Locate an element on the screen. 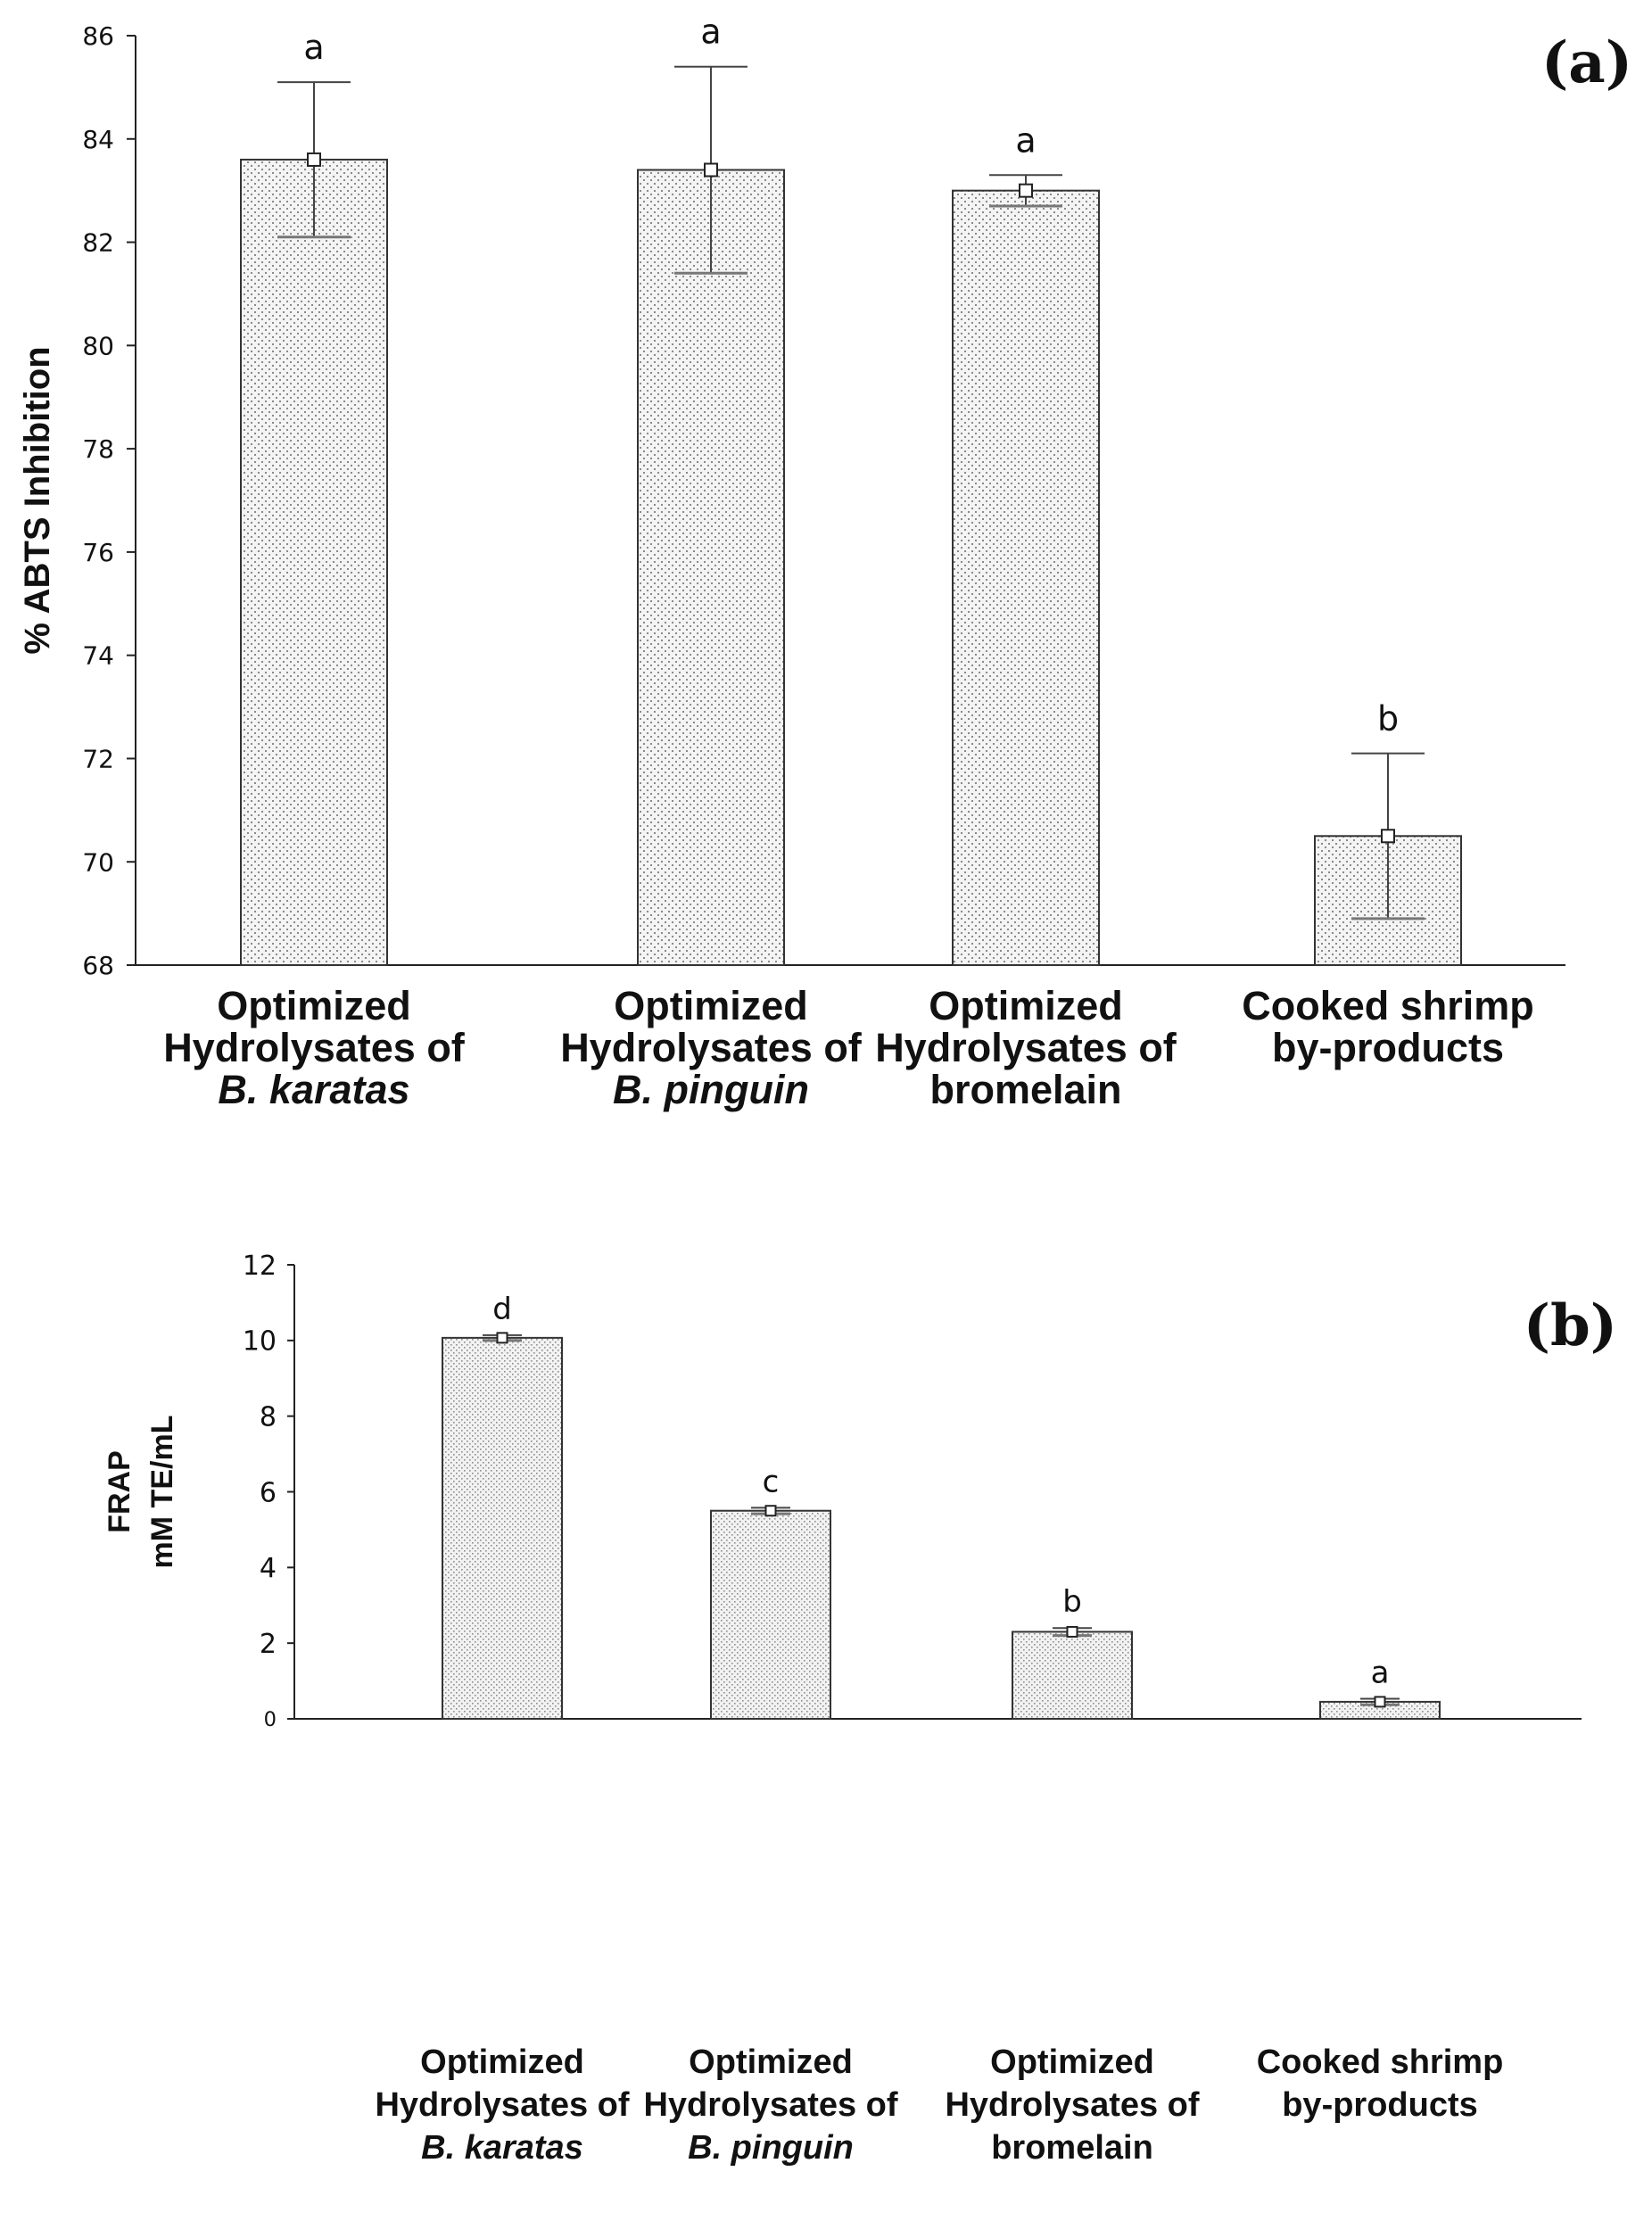 This screenshot has width=1652, height=2221. category-label-a-1: Optimized is located at coordinates (314, 1006).